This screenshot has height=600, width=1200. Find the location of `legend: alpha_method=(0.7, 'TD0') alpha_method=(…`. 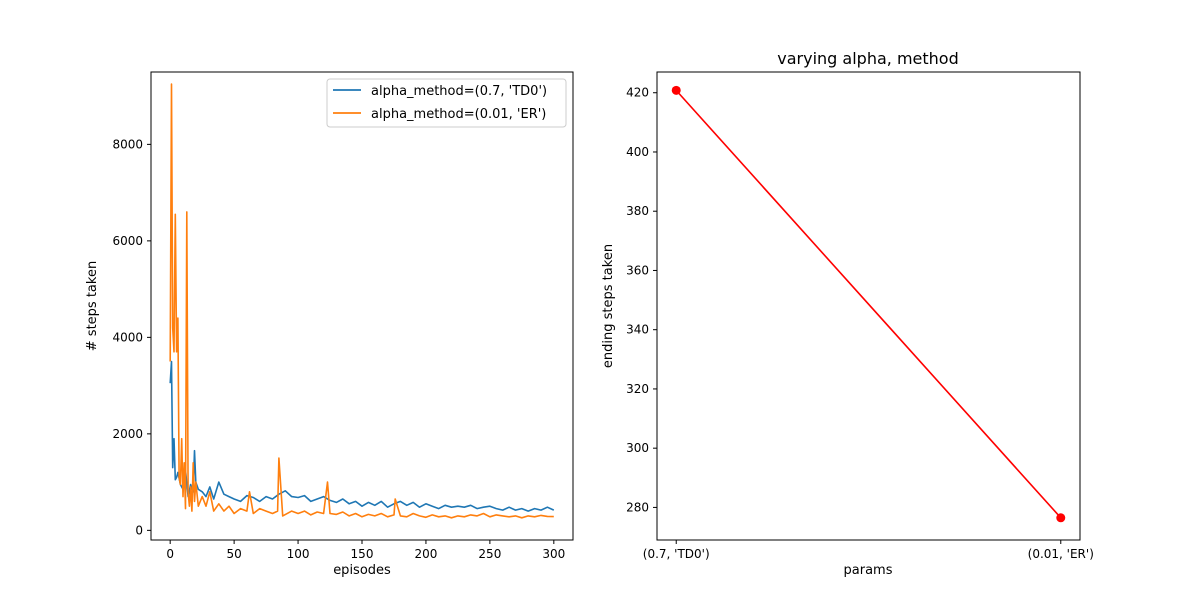

legend: alpha_method=(0.7, 'TD0') alpha_method=(… is located at coordinates (446, 103).